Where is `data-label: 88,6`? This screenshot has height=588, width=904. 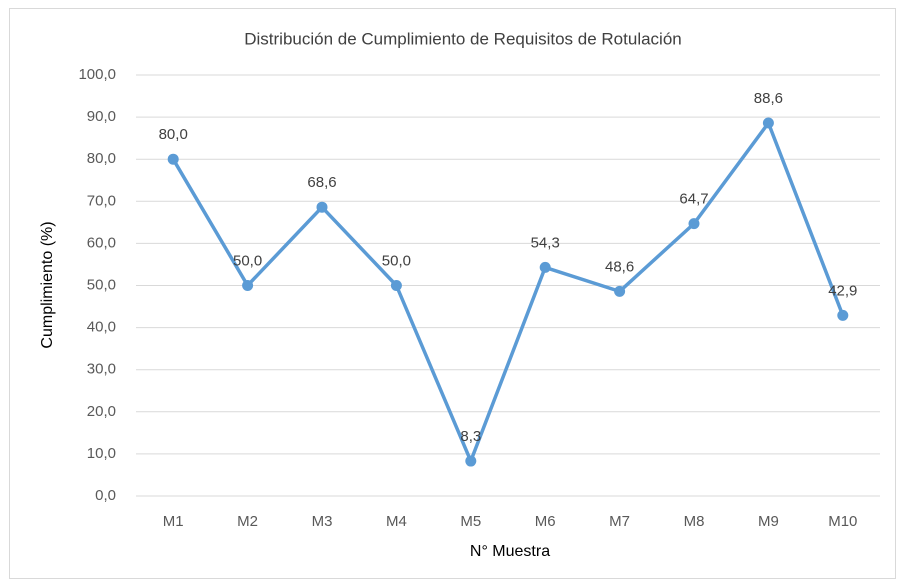
data-label: 88,6 is located at coordinates (768, 98).